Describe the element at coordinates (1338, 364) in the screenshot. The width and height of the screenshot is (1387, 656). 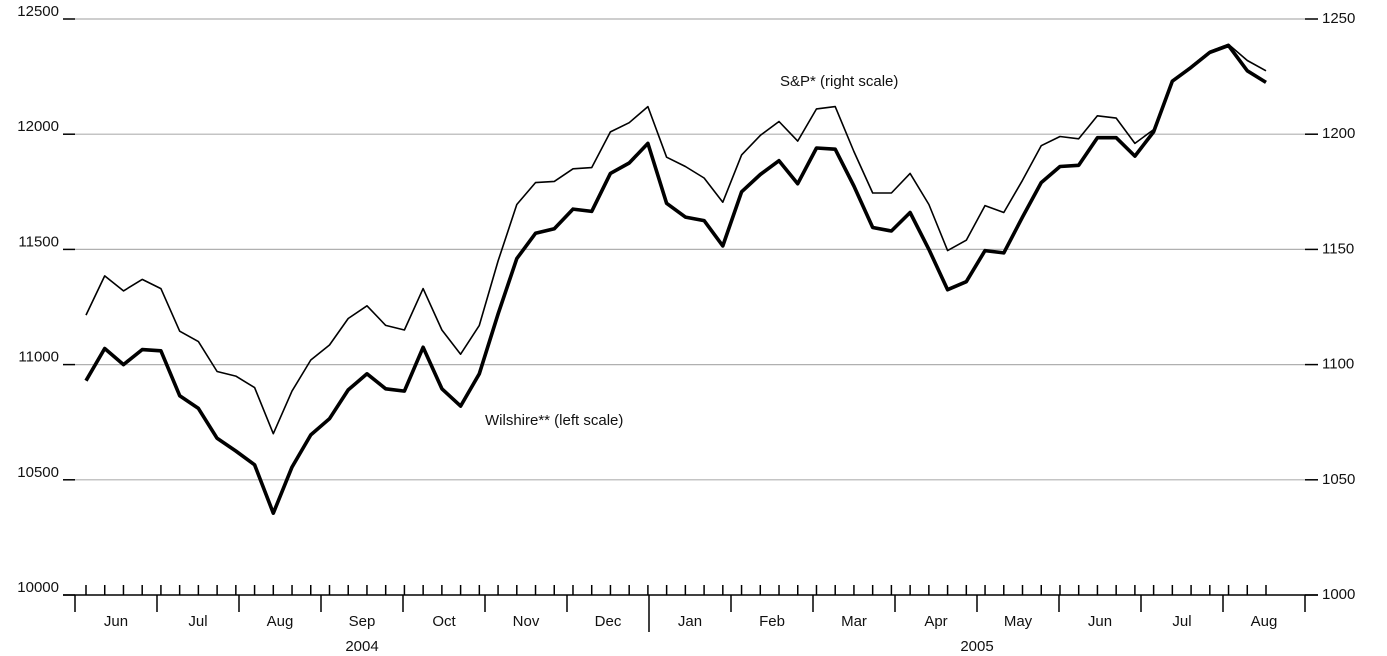
I see `y2-tick-label: 1100` at that location.